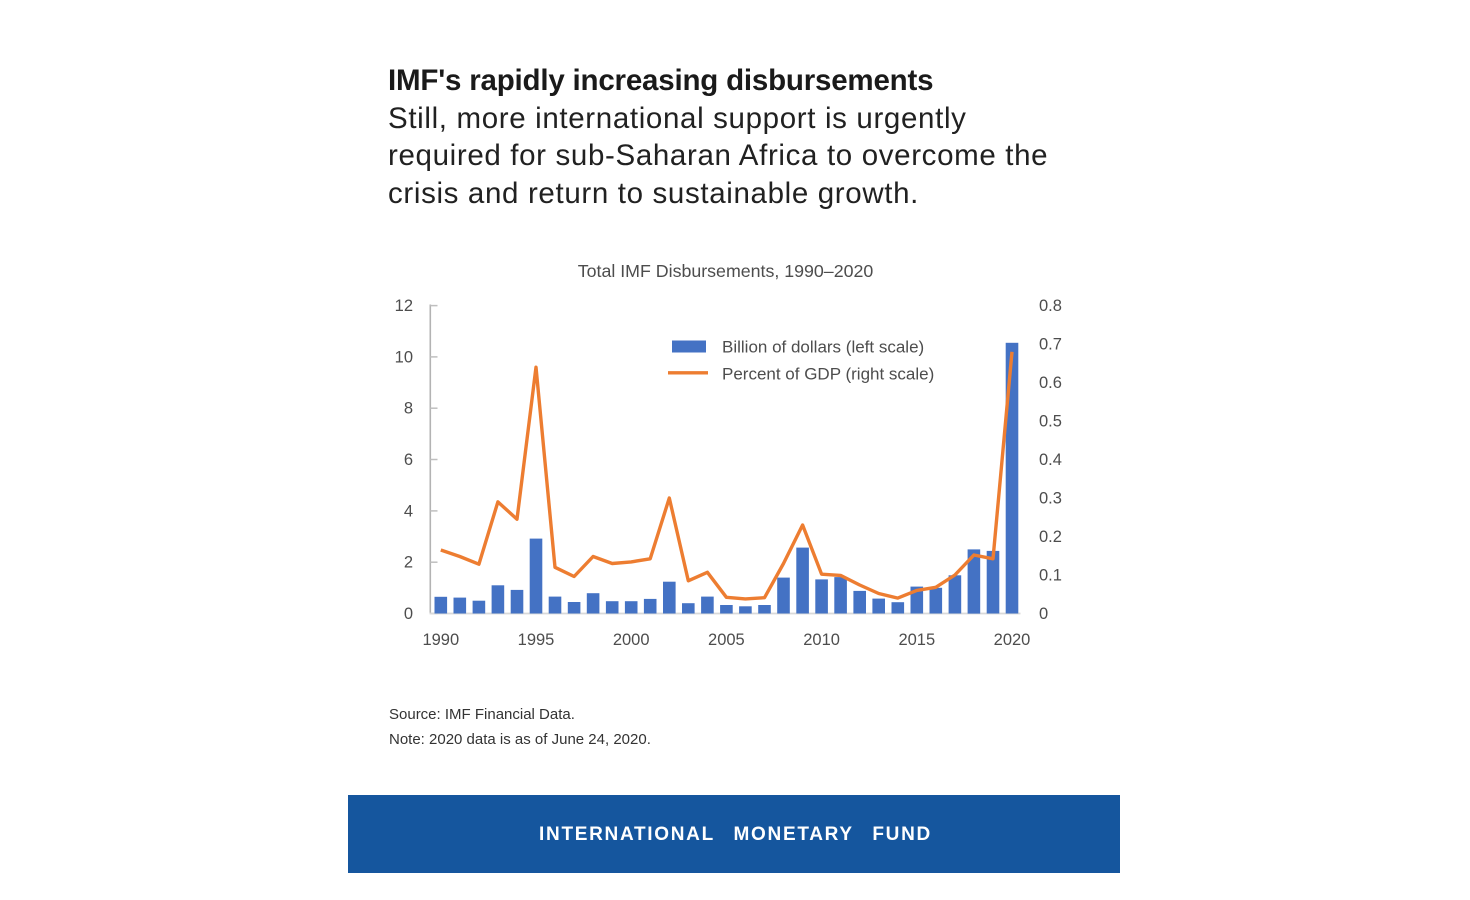 The height and width of the screenshot is (900, 1470). What do you see at coordinates (1050, 306) in the screenshot?
I see `svg-text: 0.8` at bounding box center [1050, 306].